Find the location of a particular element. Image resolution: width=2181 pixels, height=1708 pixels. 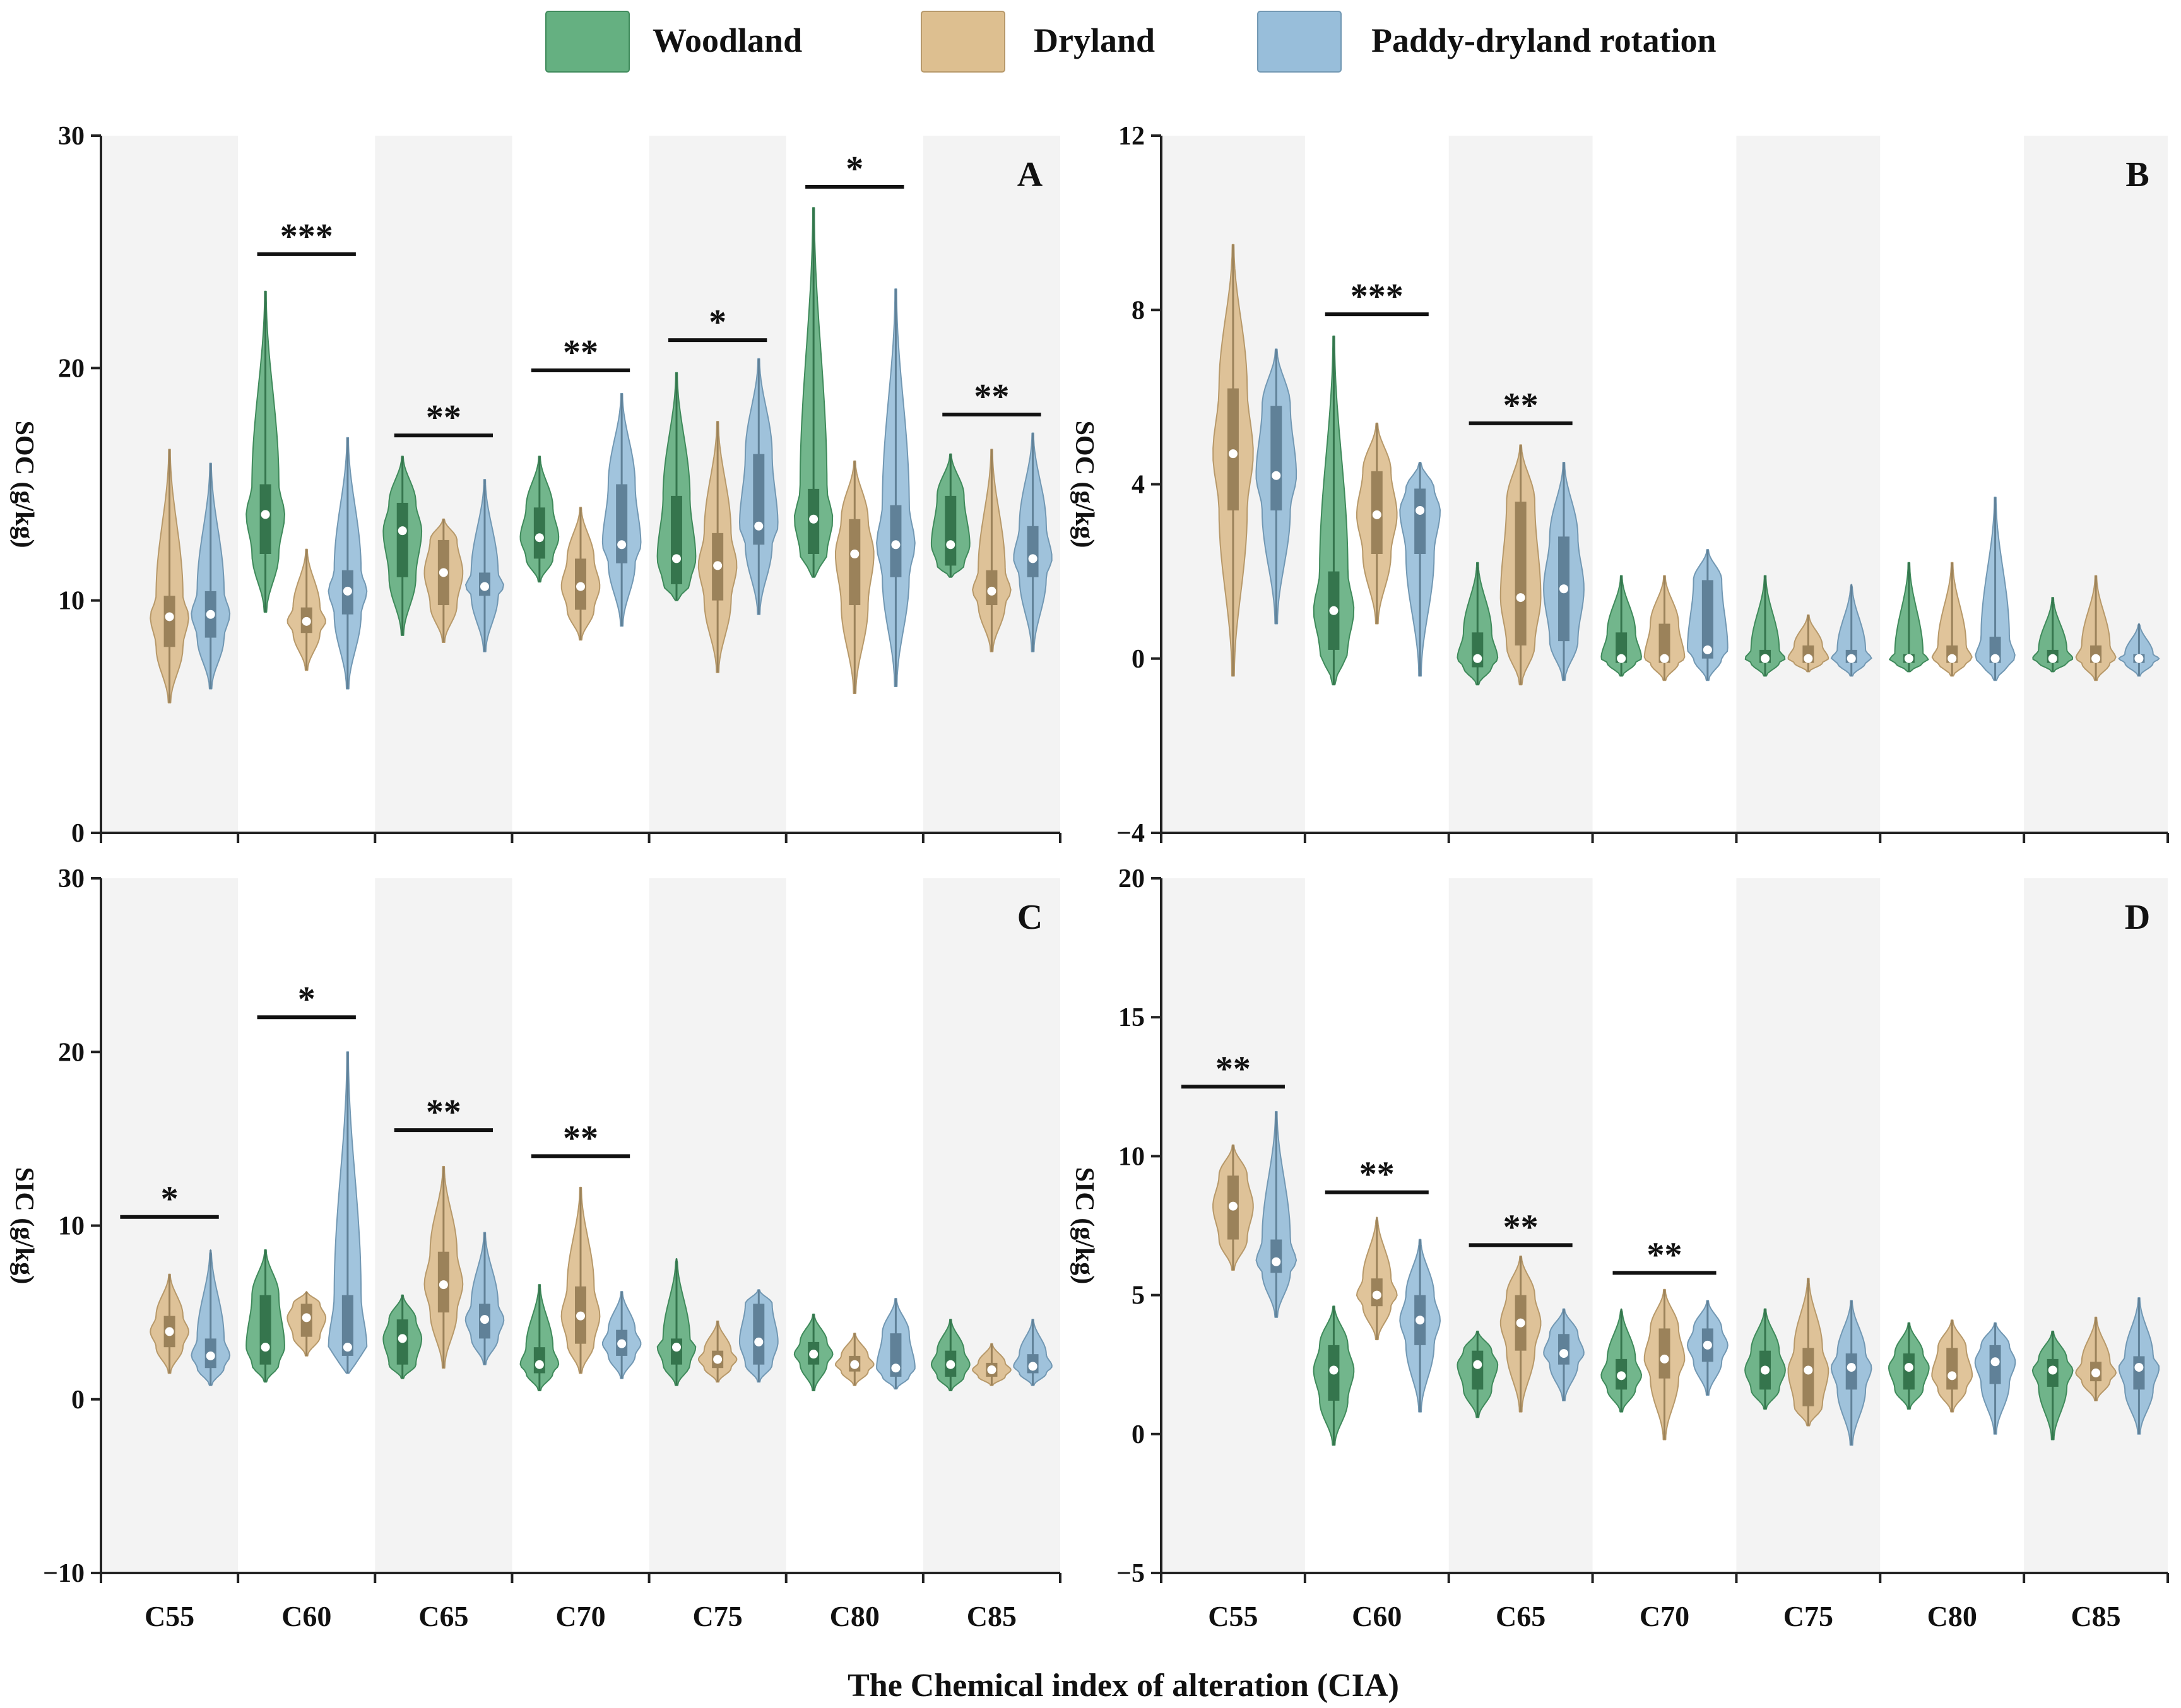

violin-dryland-c70 is located at coordinates (1664, 628).